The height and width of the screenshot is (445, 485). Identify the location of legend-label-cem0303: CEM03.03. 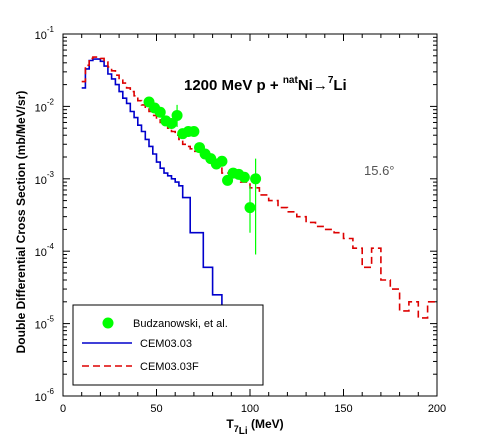
(166, 344).